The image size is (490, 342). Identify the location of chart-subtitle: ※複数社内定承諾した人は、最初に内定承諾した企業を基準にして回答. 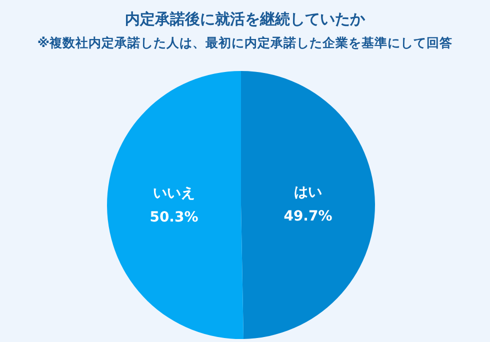
(245, 42).